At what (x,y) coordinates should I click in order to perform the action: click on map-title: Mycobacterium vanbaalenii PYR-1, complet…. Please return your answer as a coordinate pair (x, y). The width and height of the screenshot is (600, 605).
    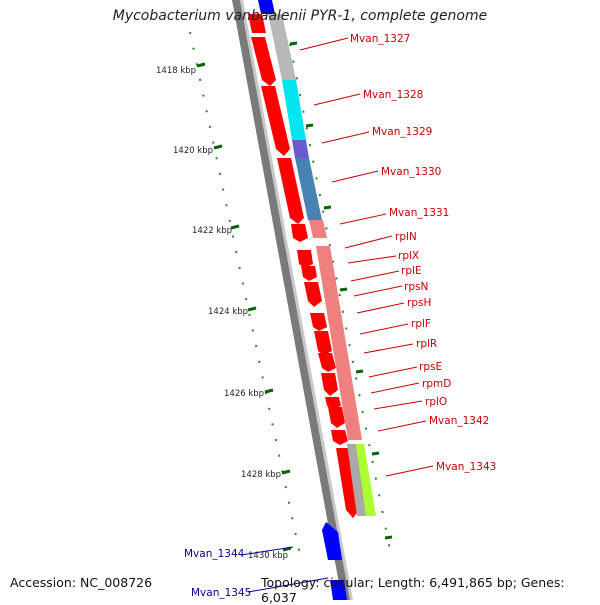
    Looking at the image, I should click on (300, 16).